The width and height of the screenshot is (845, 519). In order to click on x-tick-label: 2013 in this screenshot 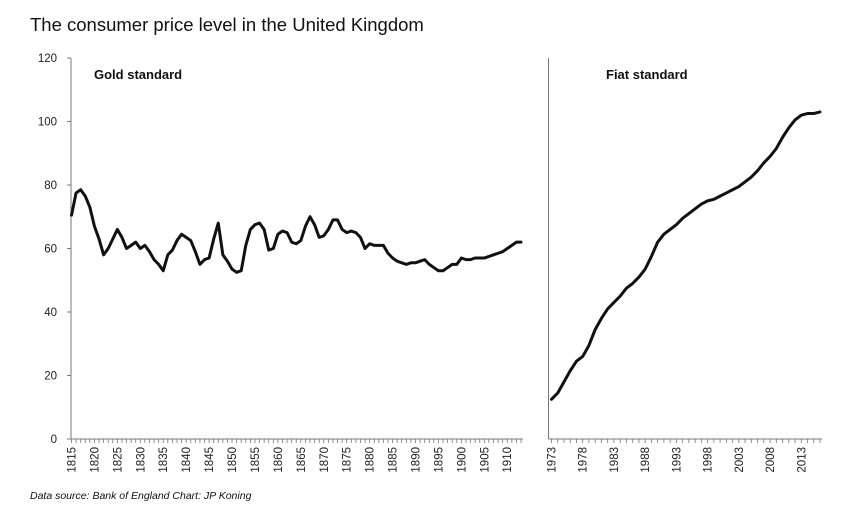, I will do `click(802, 460)`.